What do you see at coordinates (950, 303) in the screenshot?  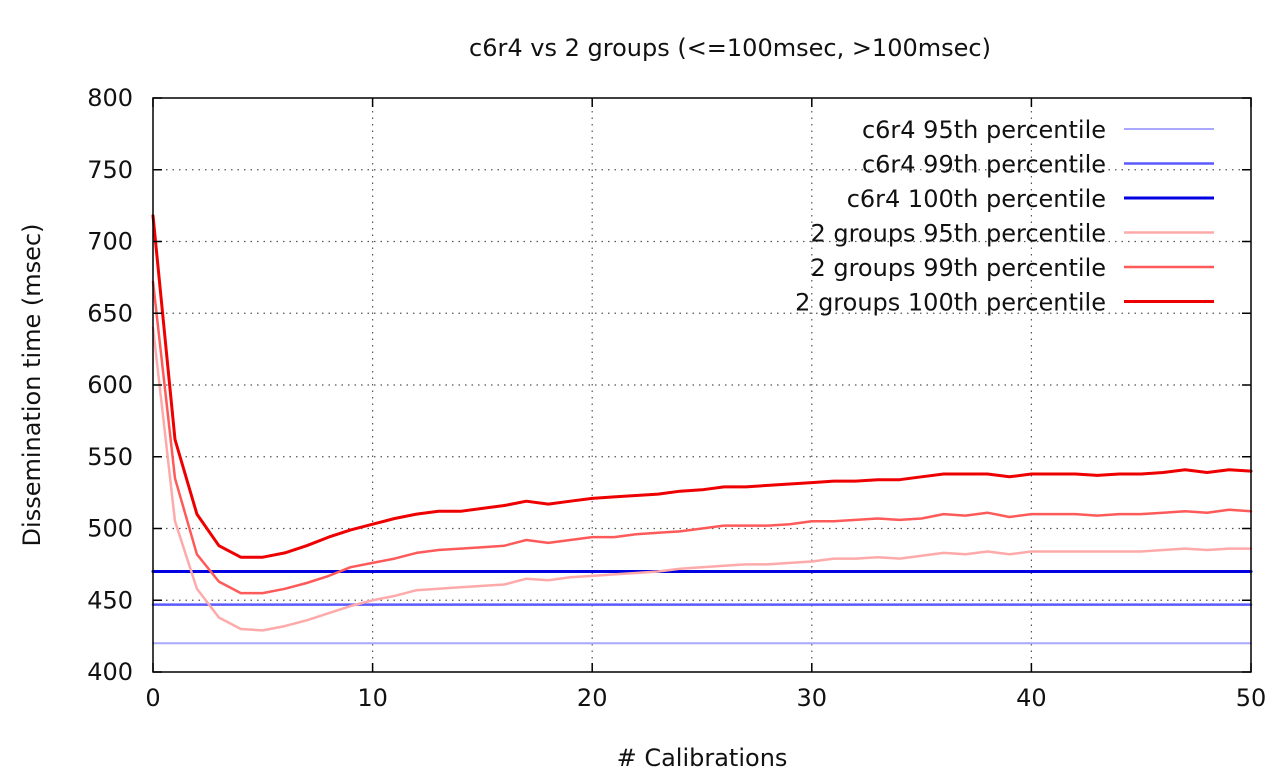 I see `legend-label: 2 groups 100th percentile` at bounding box center [950, 303].